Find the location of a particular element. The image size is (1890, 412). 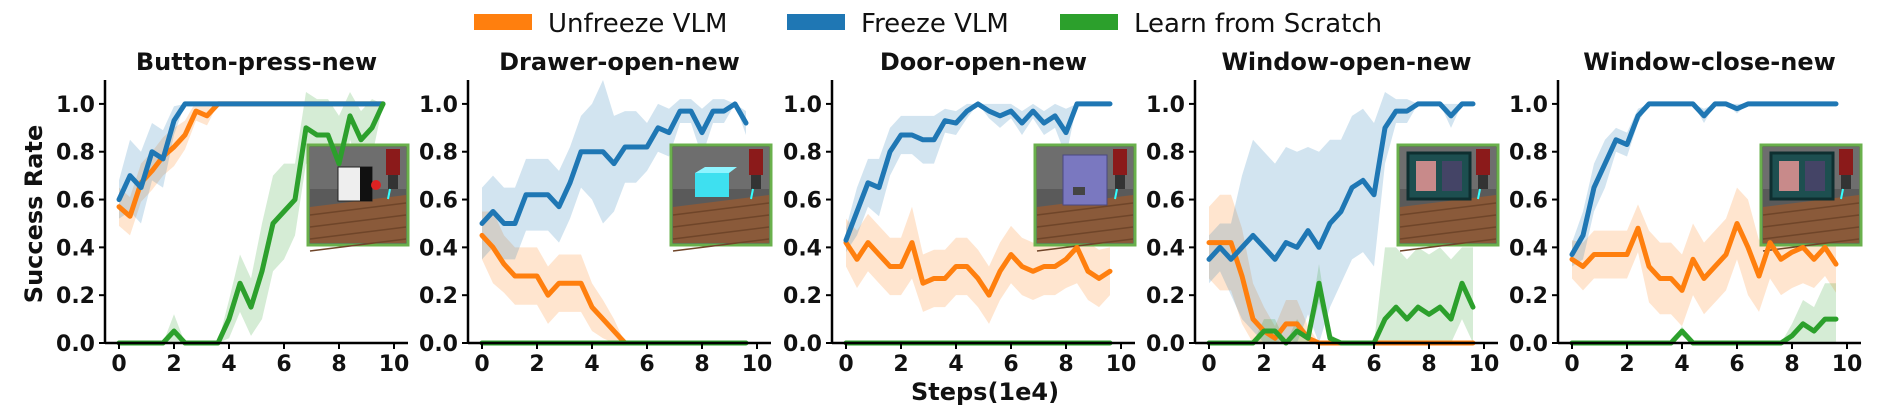

legend-item-freeze: Freeze VLM is located at coordinates (898, 24).